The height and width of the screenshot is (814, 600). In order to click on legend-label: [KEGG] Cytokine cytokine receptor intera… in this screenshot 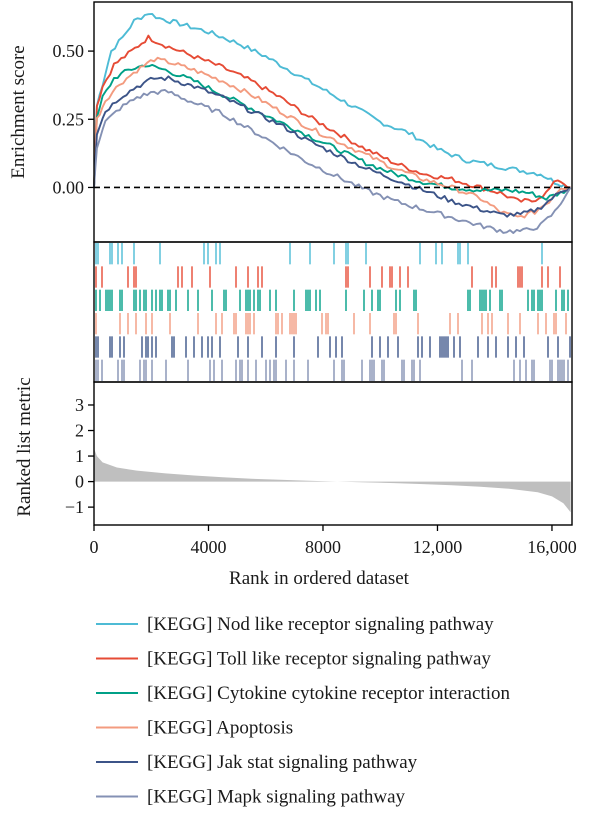, I will do `click(328, 693)`.